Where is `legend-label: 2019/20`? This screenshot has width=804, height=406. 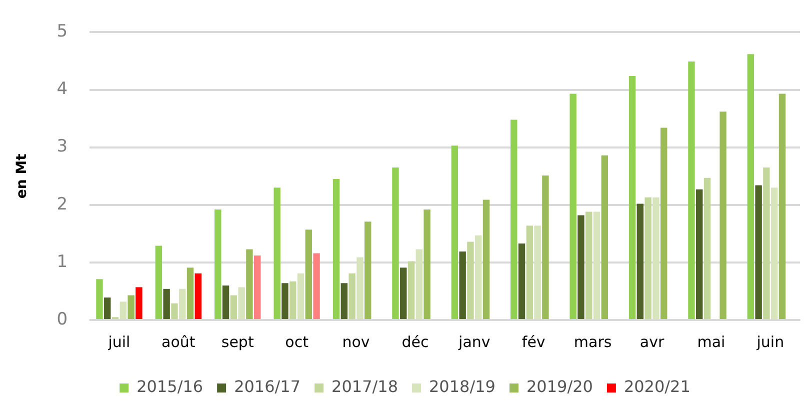 legend-label: 2019/20 is located at coordinates (559, 386).